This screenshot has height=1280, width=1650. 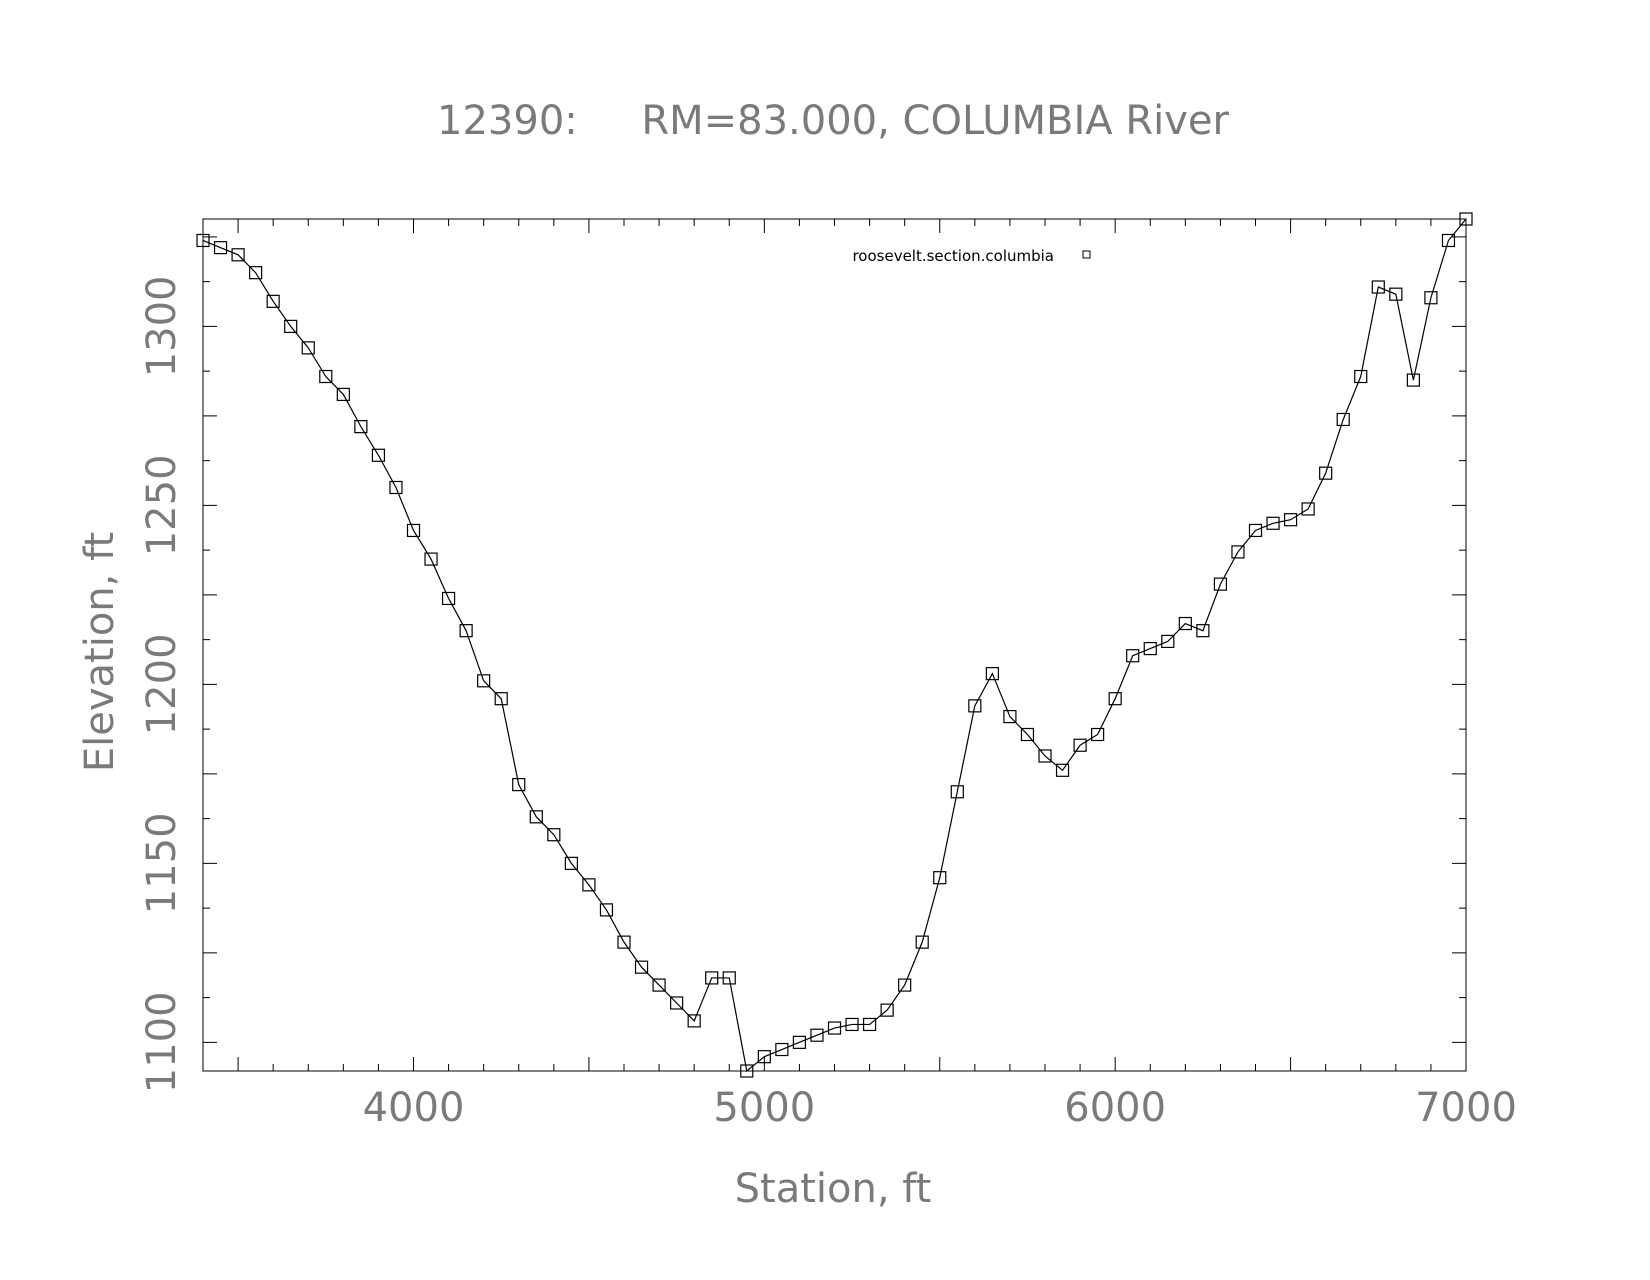 I want to click on chart-title: 12390: RM=83.000, COLUMBIA River, so click(x=833, y=121).